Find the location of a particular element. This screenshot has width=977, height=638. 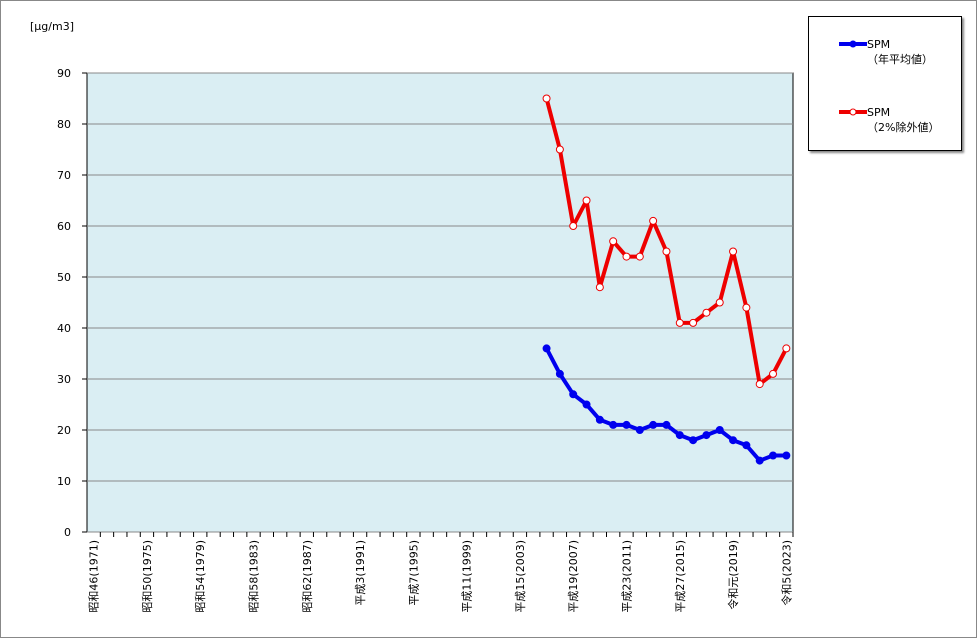

x-tick-label: 平成11(1999) is located at coordinates (467, 576).